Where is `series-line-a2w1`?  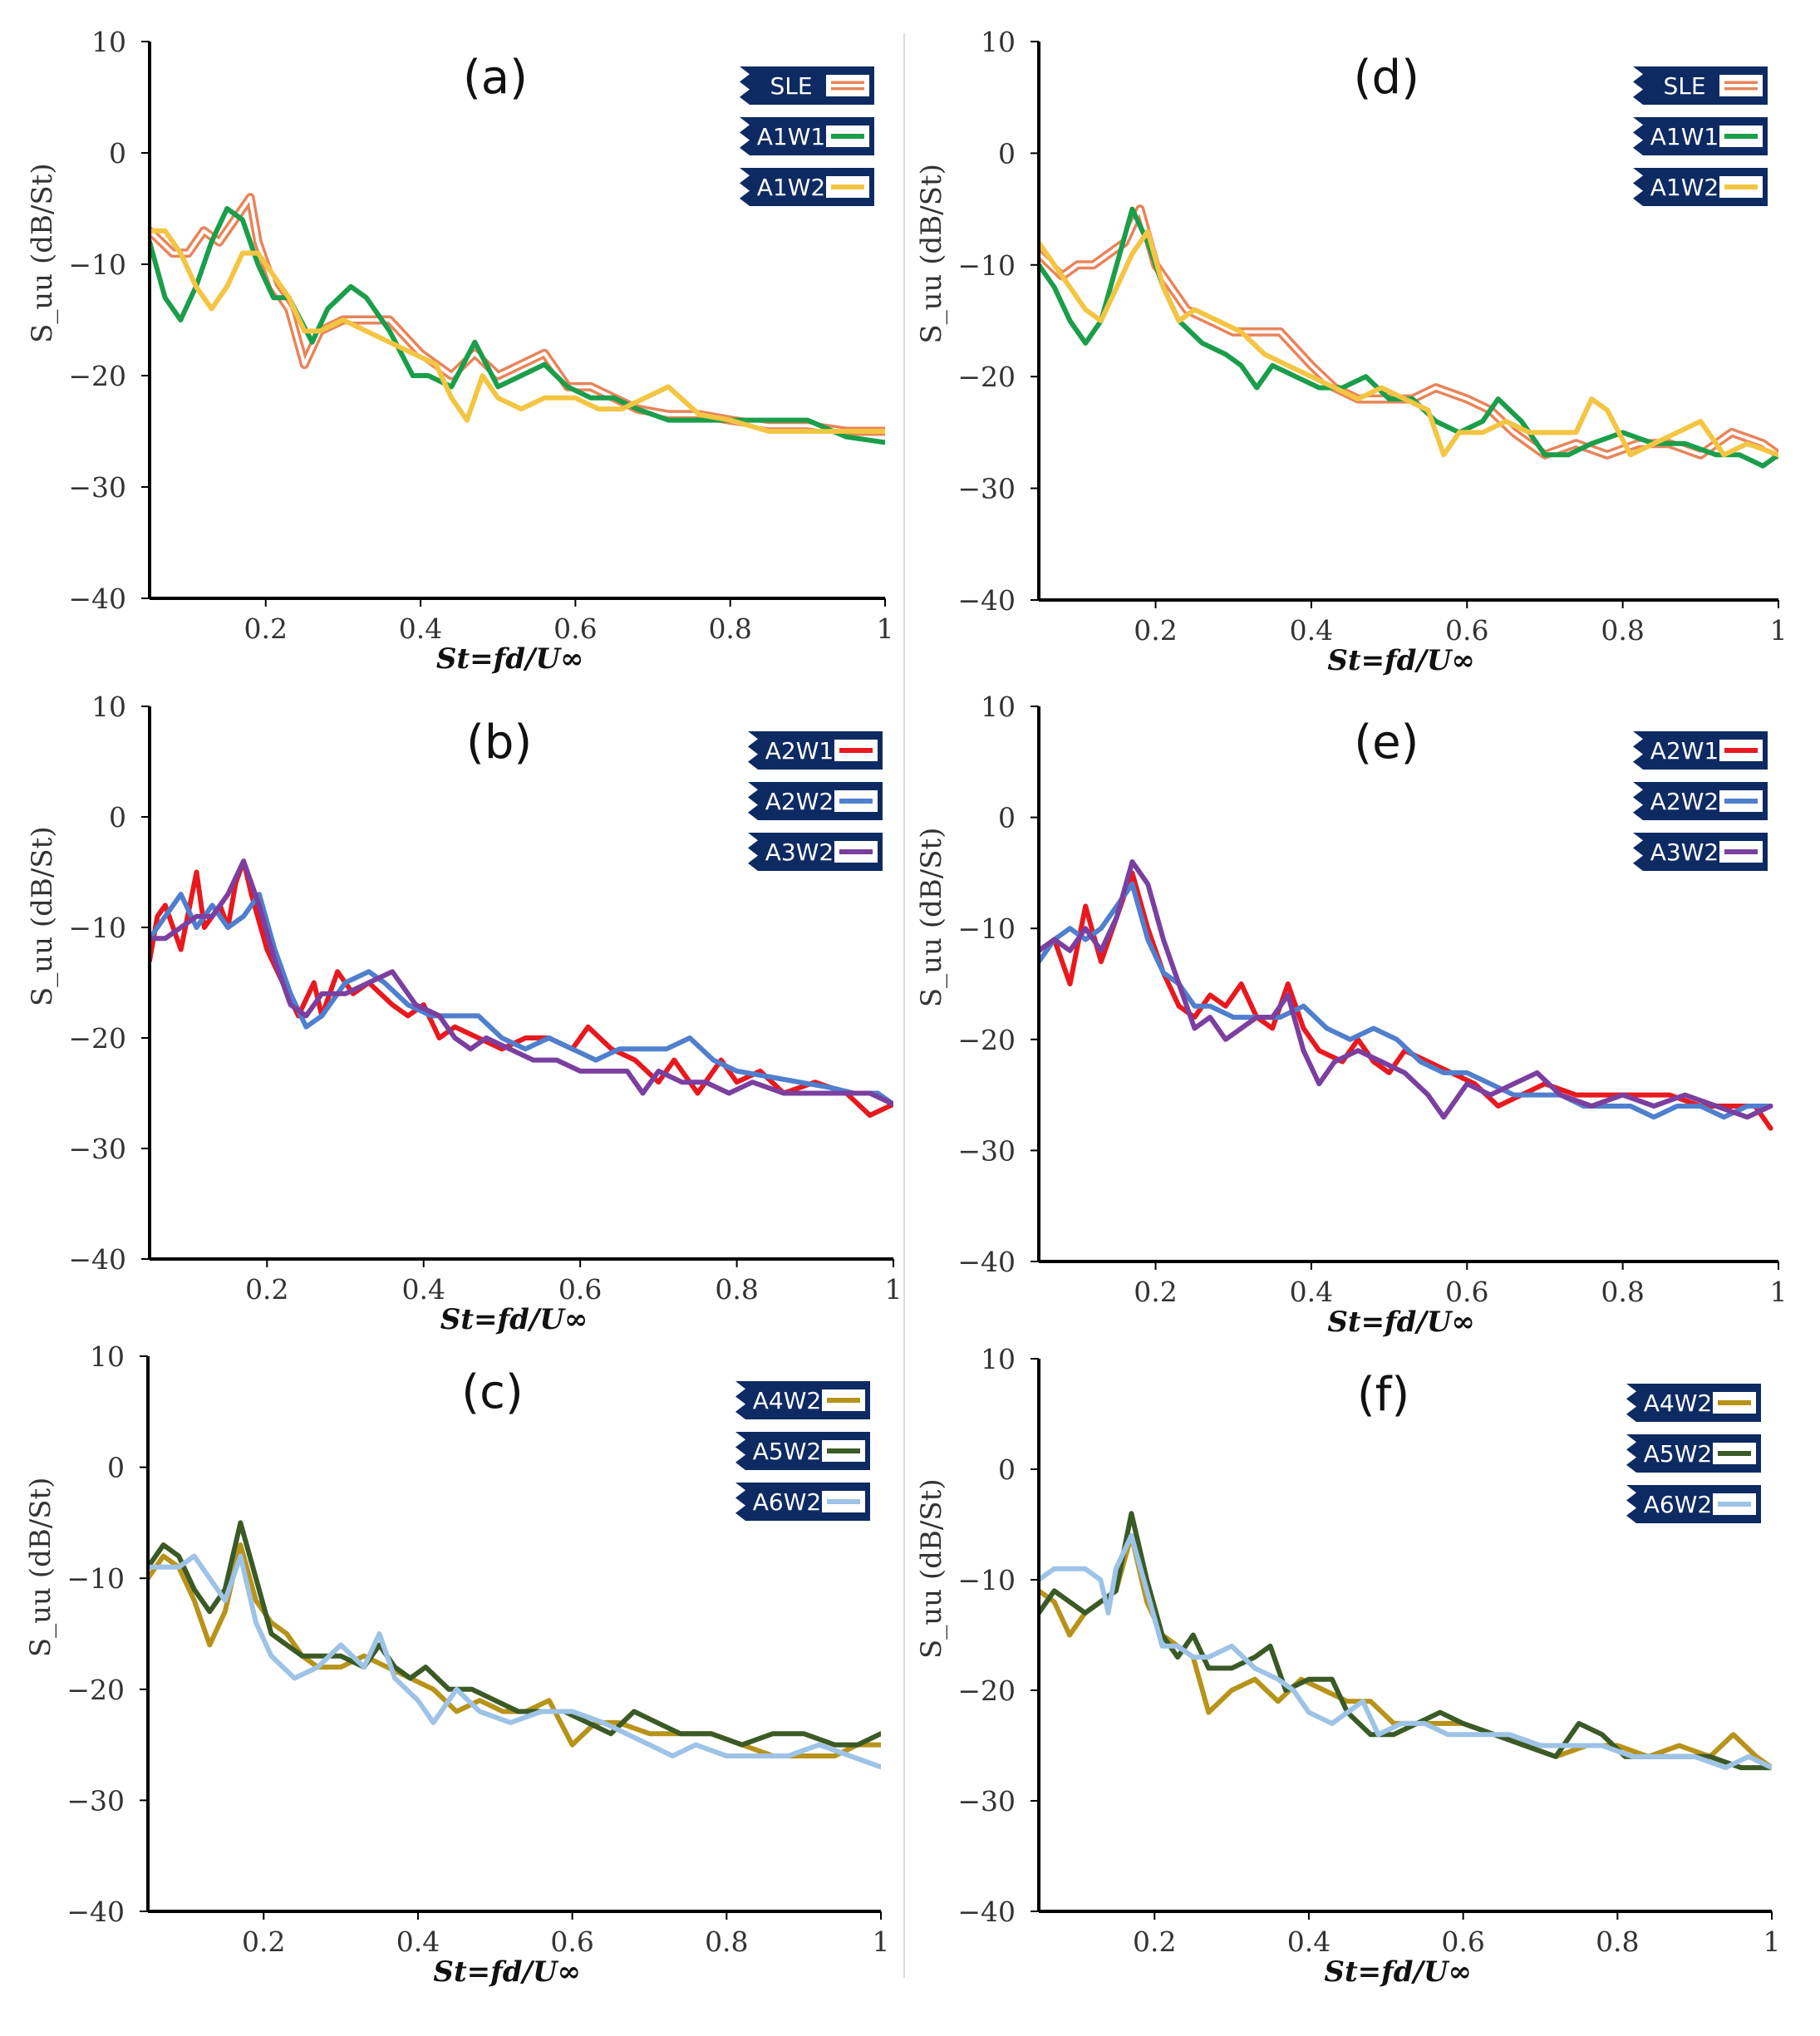
series-line-a2w1 is located at coordinates (1406, 1000).